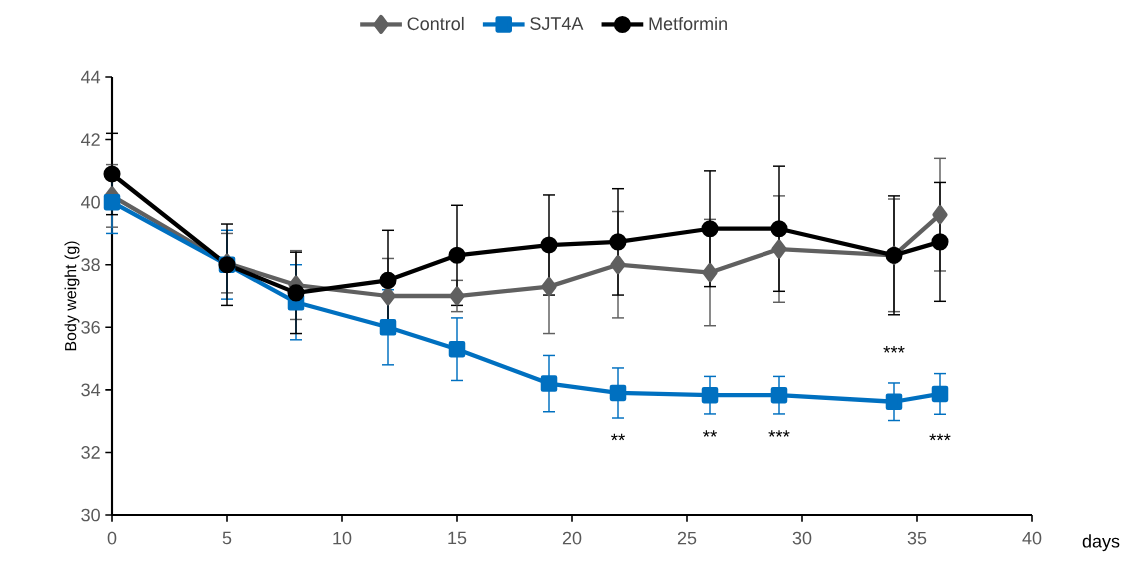 The height and width of the screenshot is (562, 1122). What do you see at coordinates (112, 538) in the screenshot?
I see `x-tick-label: 0` at bounding box center [112, 538].